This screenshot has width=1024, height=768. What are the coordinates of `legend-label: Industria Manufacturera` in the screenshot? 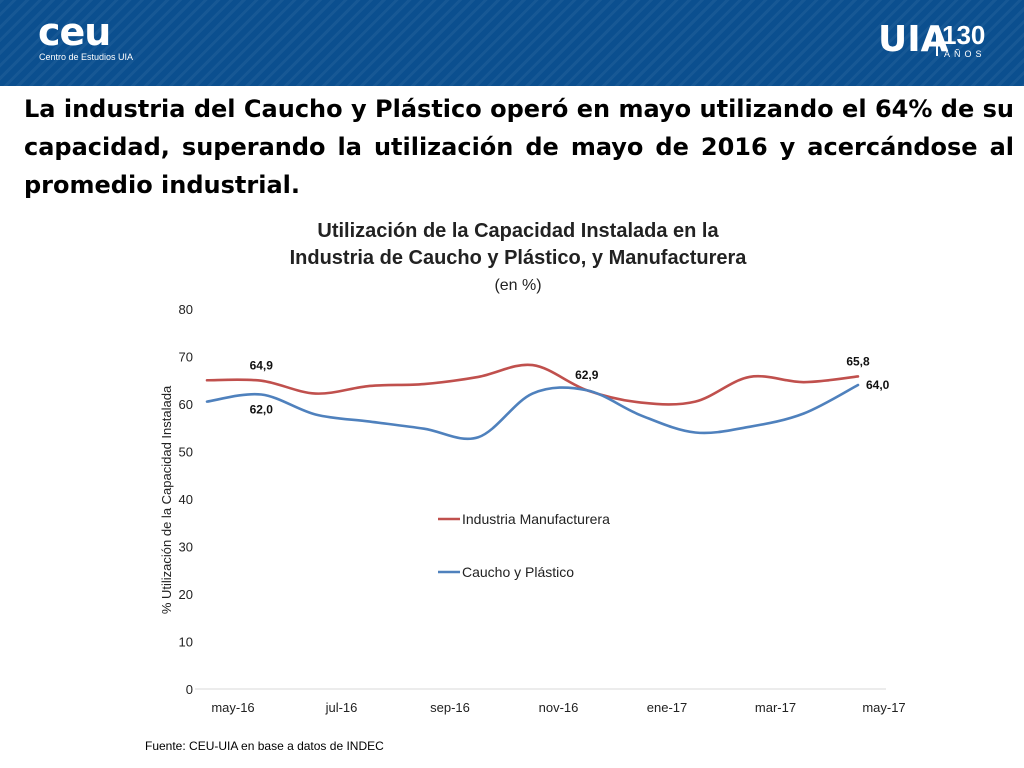 It's located at (536, 519).